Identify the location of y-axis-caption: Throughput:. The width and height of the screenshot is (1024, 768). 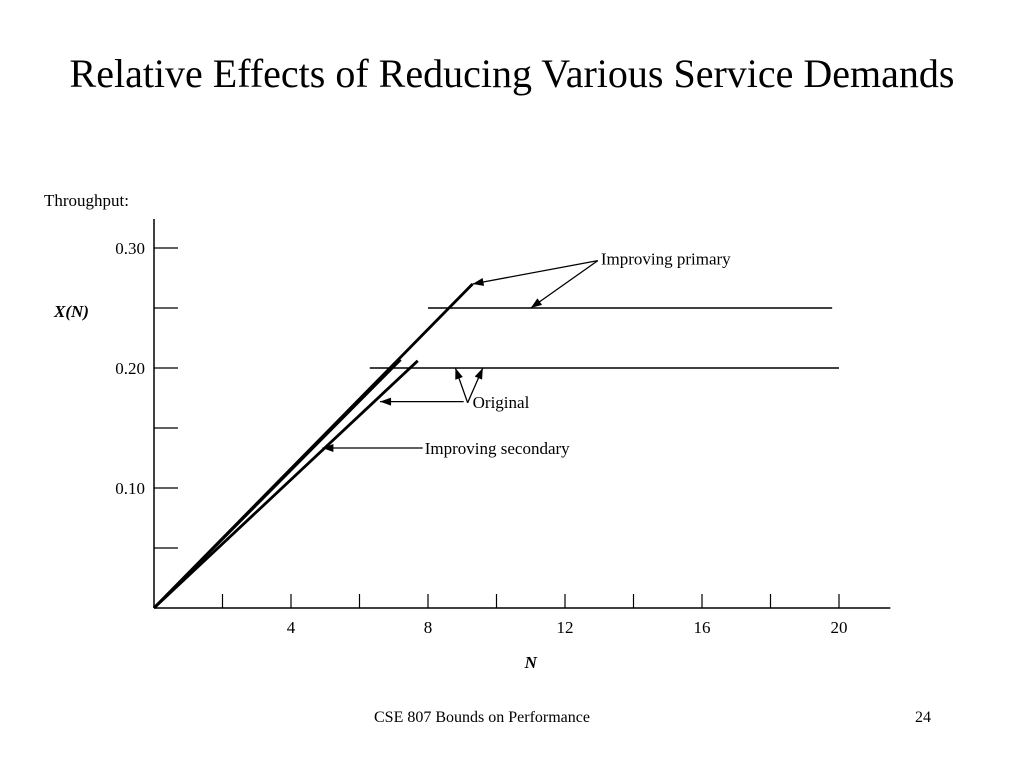
(86, 200).